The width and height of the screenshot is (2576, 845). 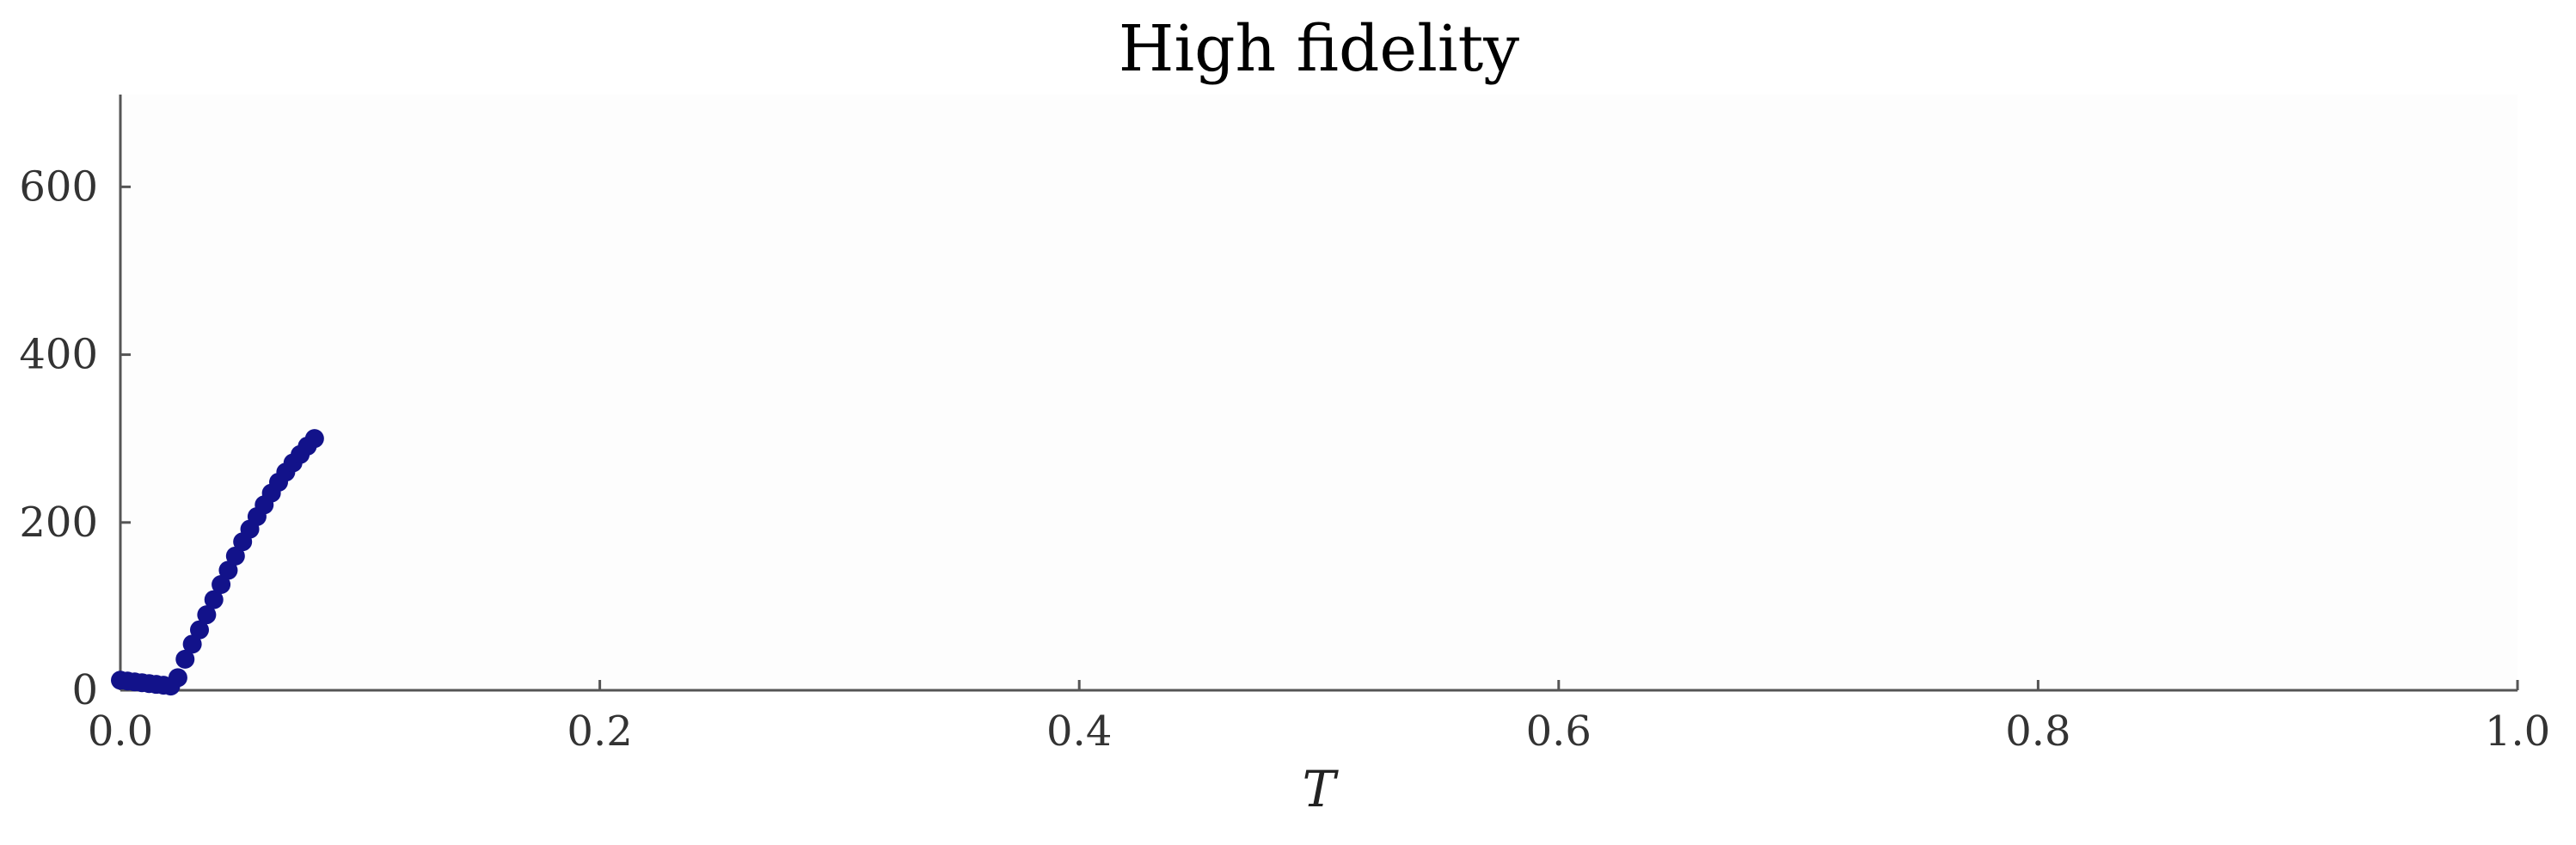 I want to click on y-tick-label: 200, so click(x=58, y=523).